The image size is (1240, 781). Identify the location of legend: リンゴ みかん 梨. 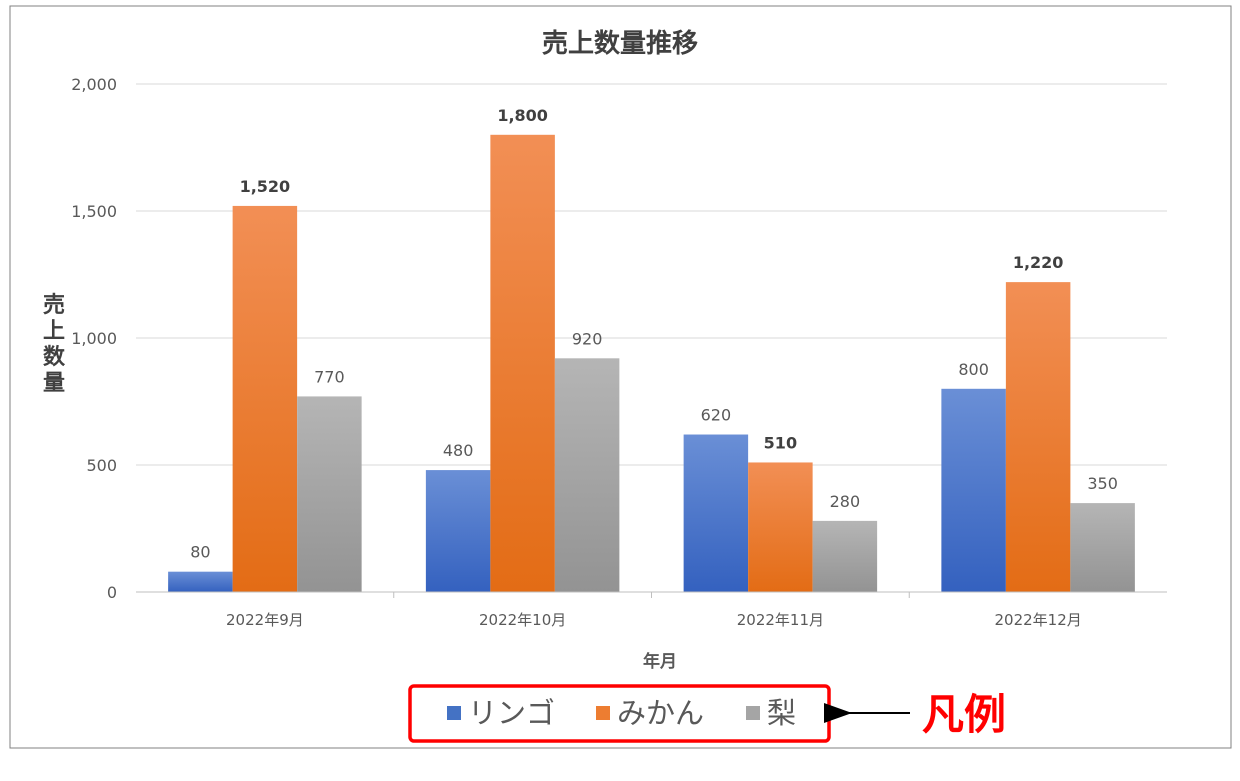
(621, 713).